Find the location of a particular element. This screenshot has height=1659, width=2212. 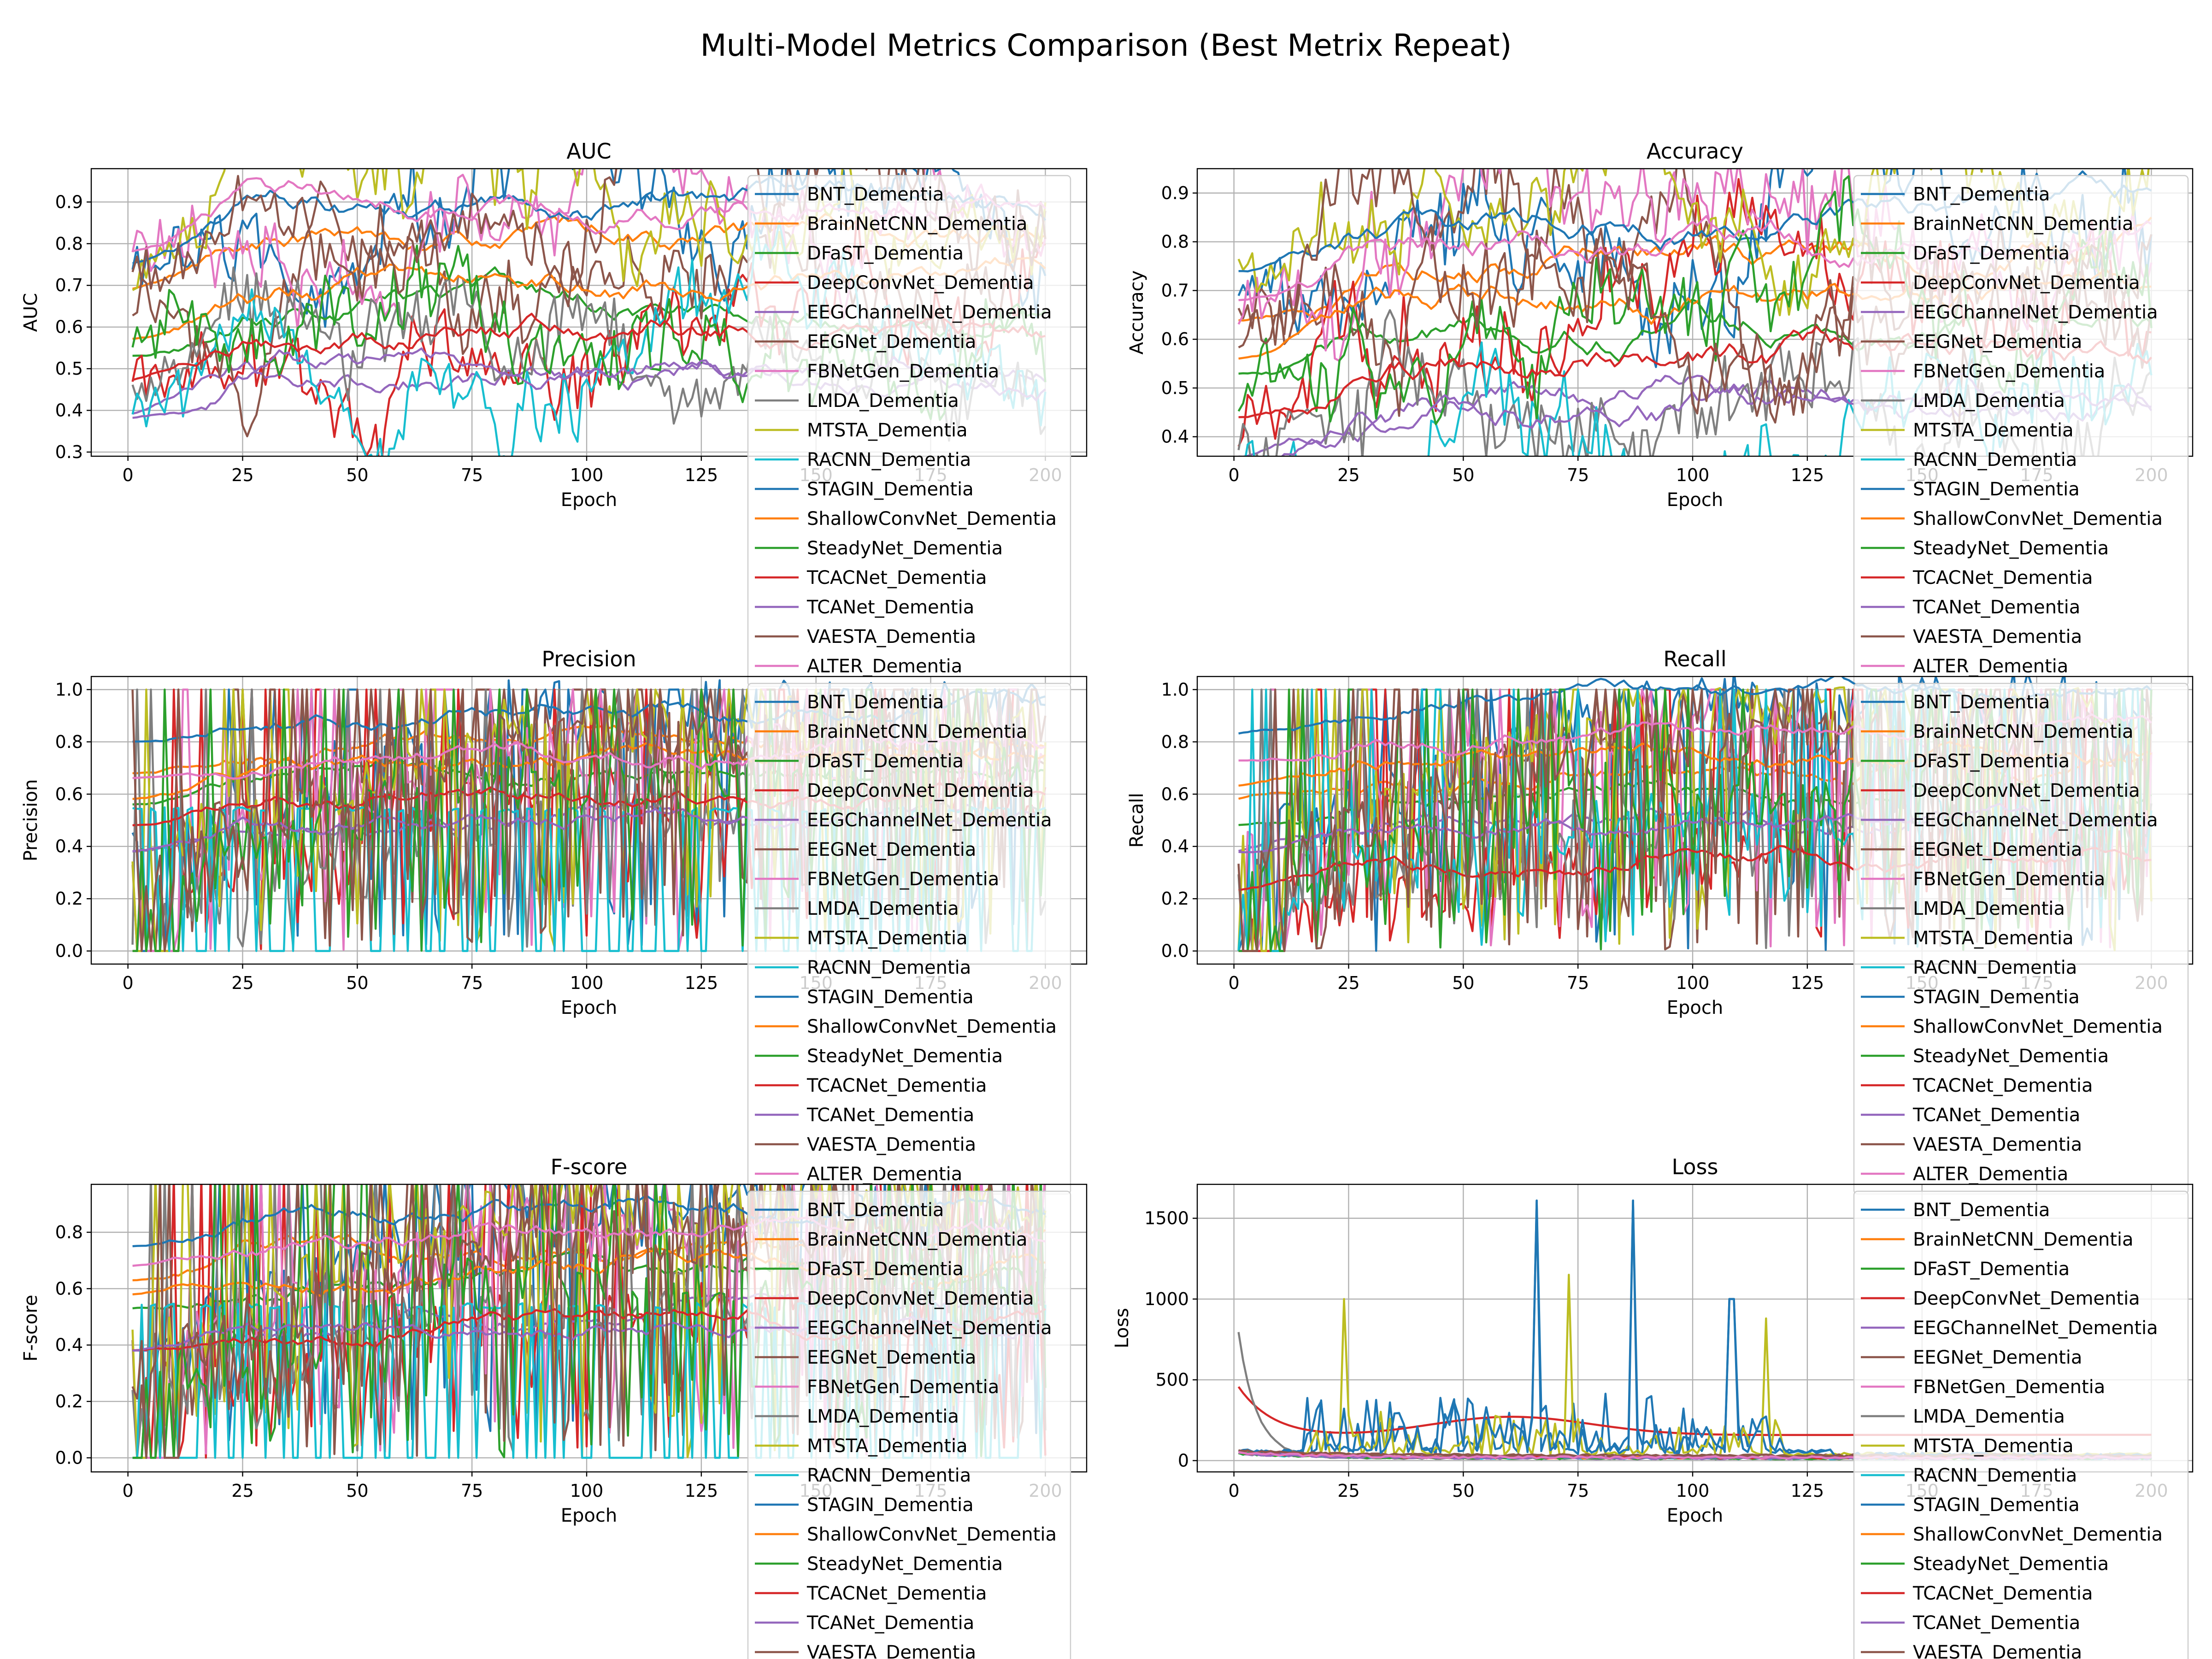

y-axis-label: F-score is located at coordinates (30, 1328).